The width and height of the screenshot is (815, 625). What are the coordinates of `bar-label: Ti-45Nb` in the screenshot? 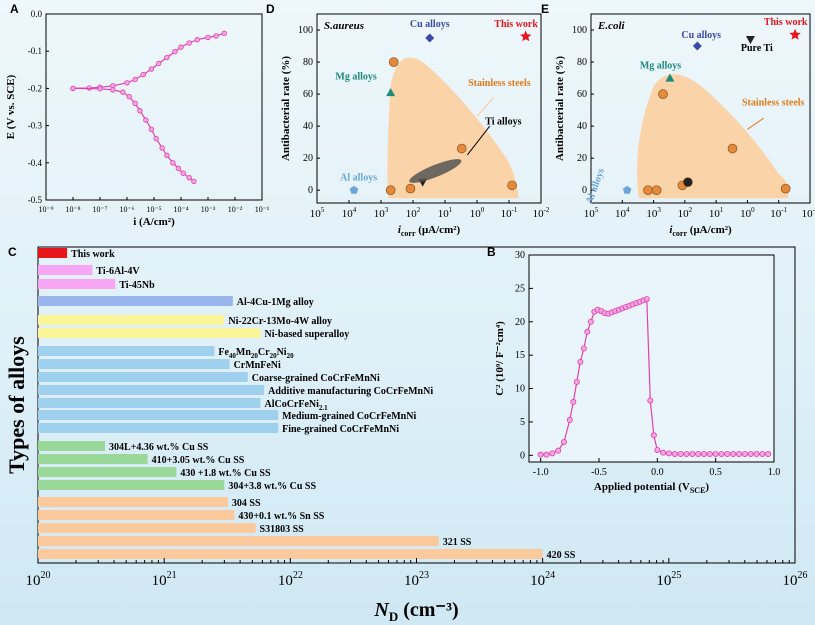 It's located at (137, 285).